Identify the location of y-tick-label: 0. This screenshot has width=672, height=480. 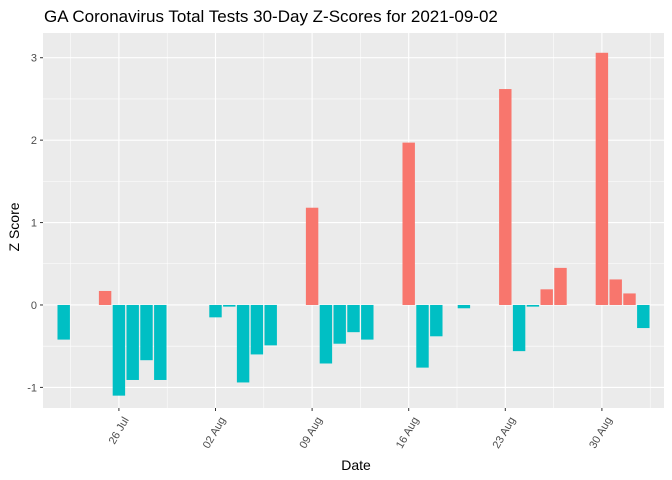
(34, 306).